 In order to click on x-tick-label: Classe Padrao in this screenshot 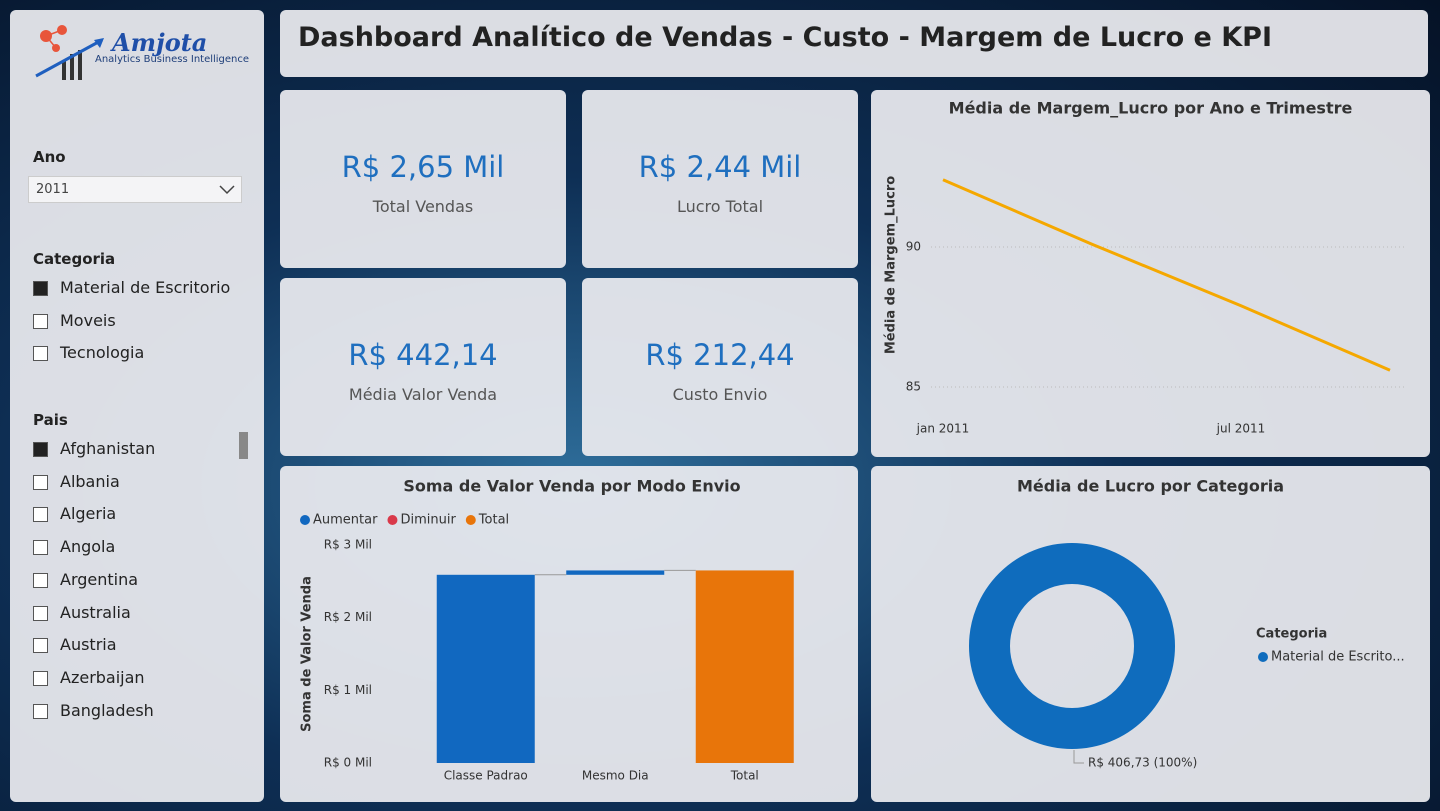, I will do `click(486, 776)`.